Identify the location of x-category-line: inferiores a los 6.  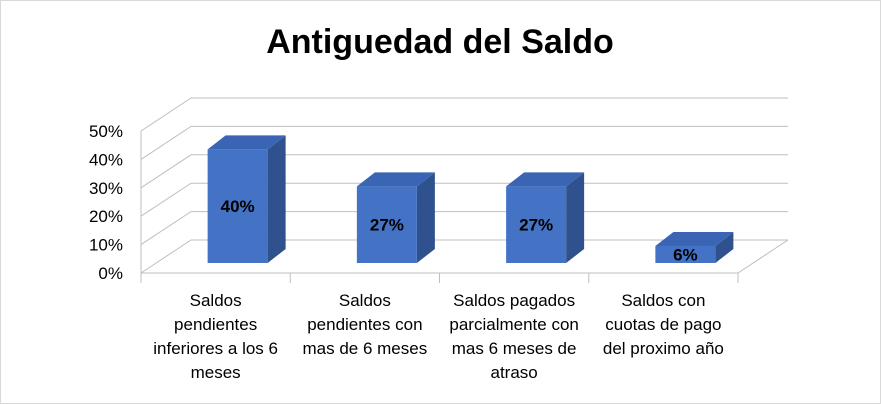
(215, 348).